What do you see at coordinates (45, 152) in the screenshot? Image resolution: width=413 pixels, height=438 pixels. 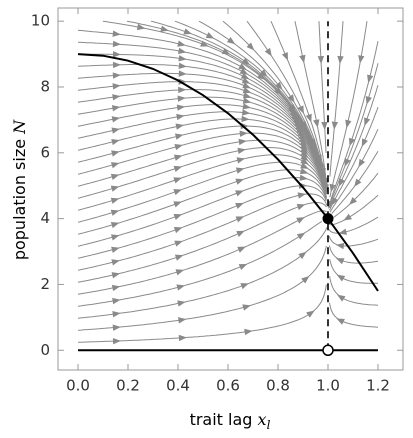 I see `y-tick-label: 6` at bounding box center [45, 152].